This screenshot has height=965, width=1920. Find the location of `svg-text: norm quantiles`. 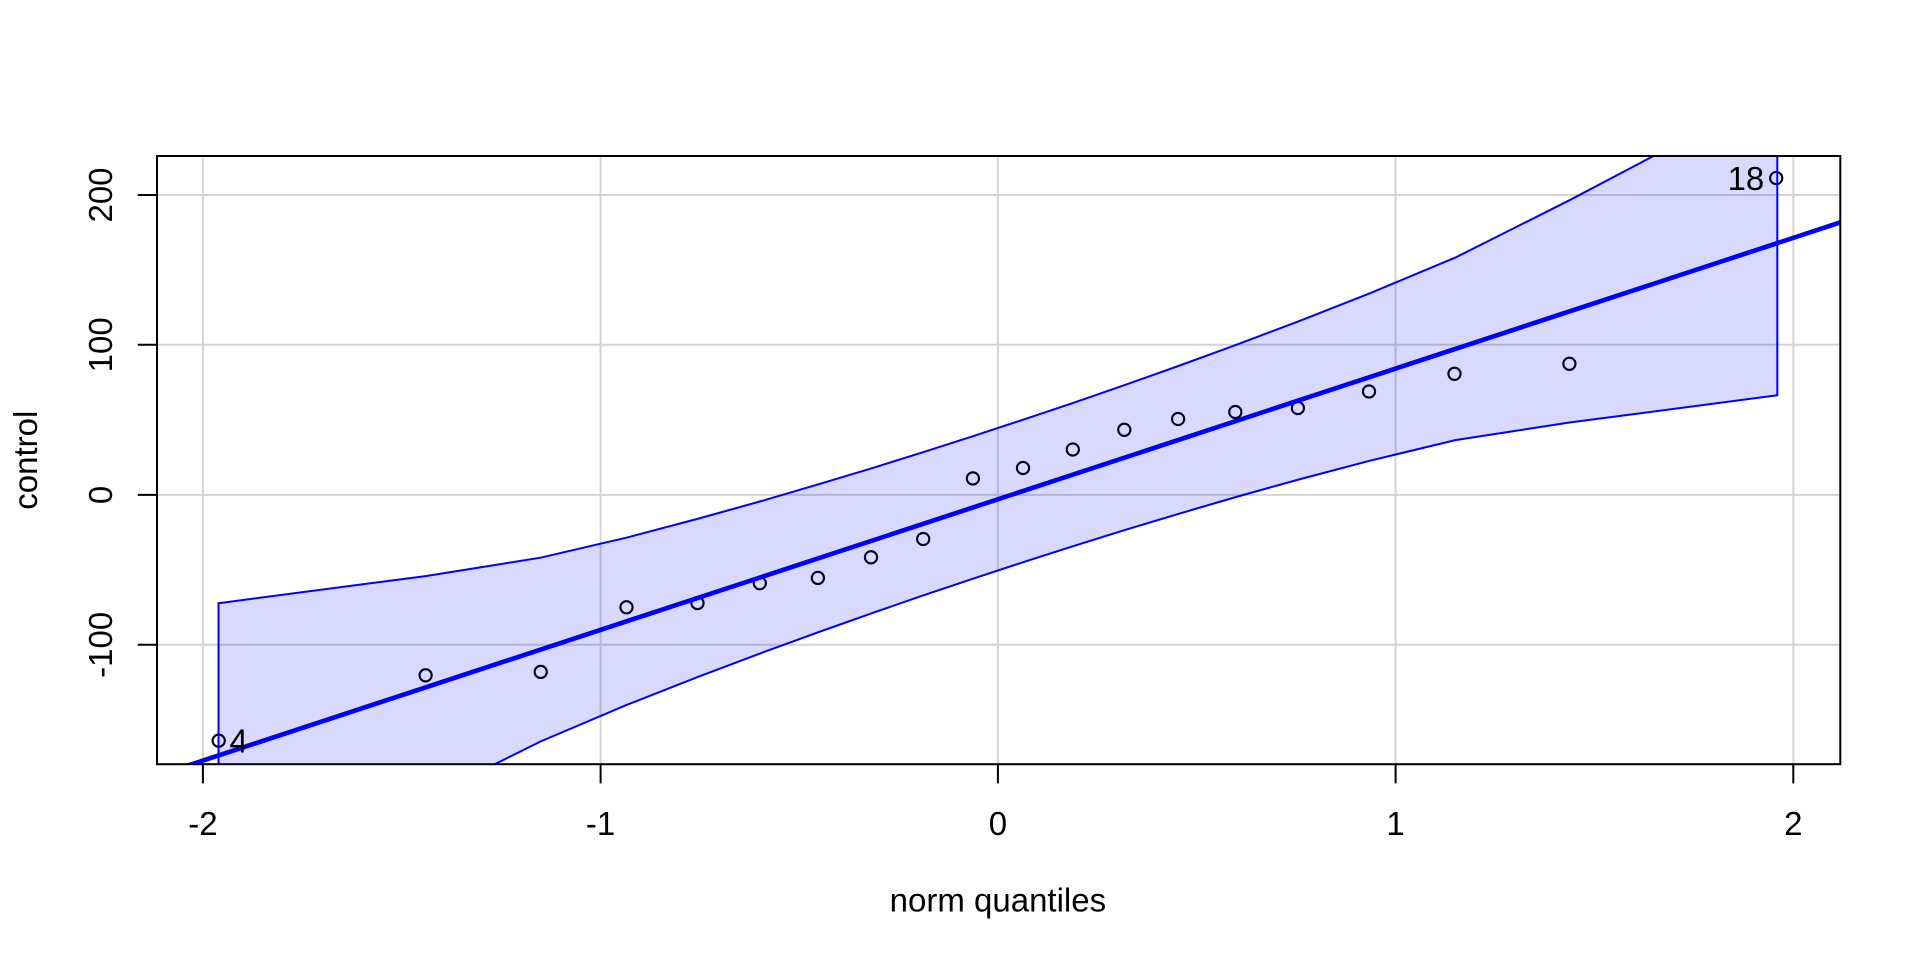

svg-text: norm quantiles is located at coordinates (998, 900).